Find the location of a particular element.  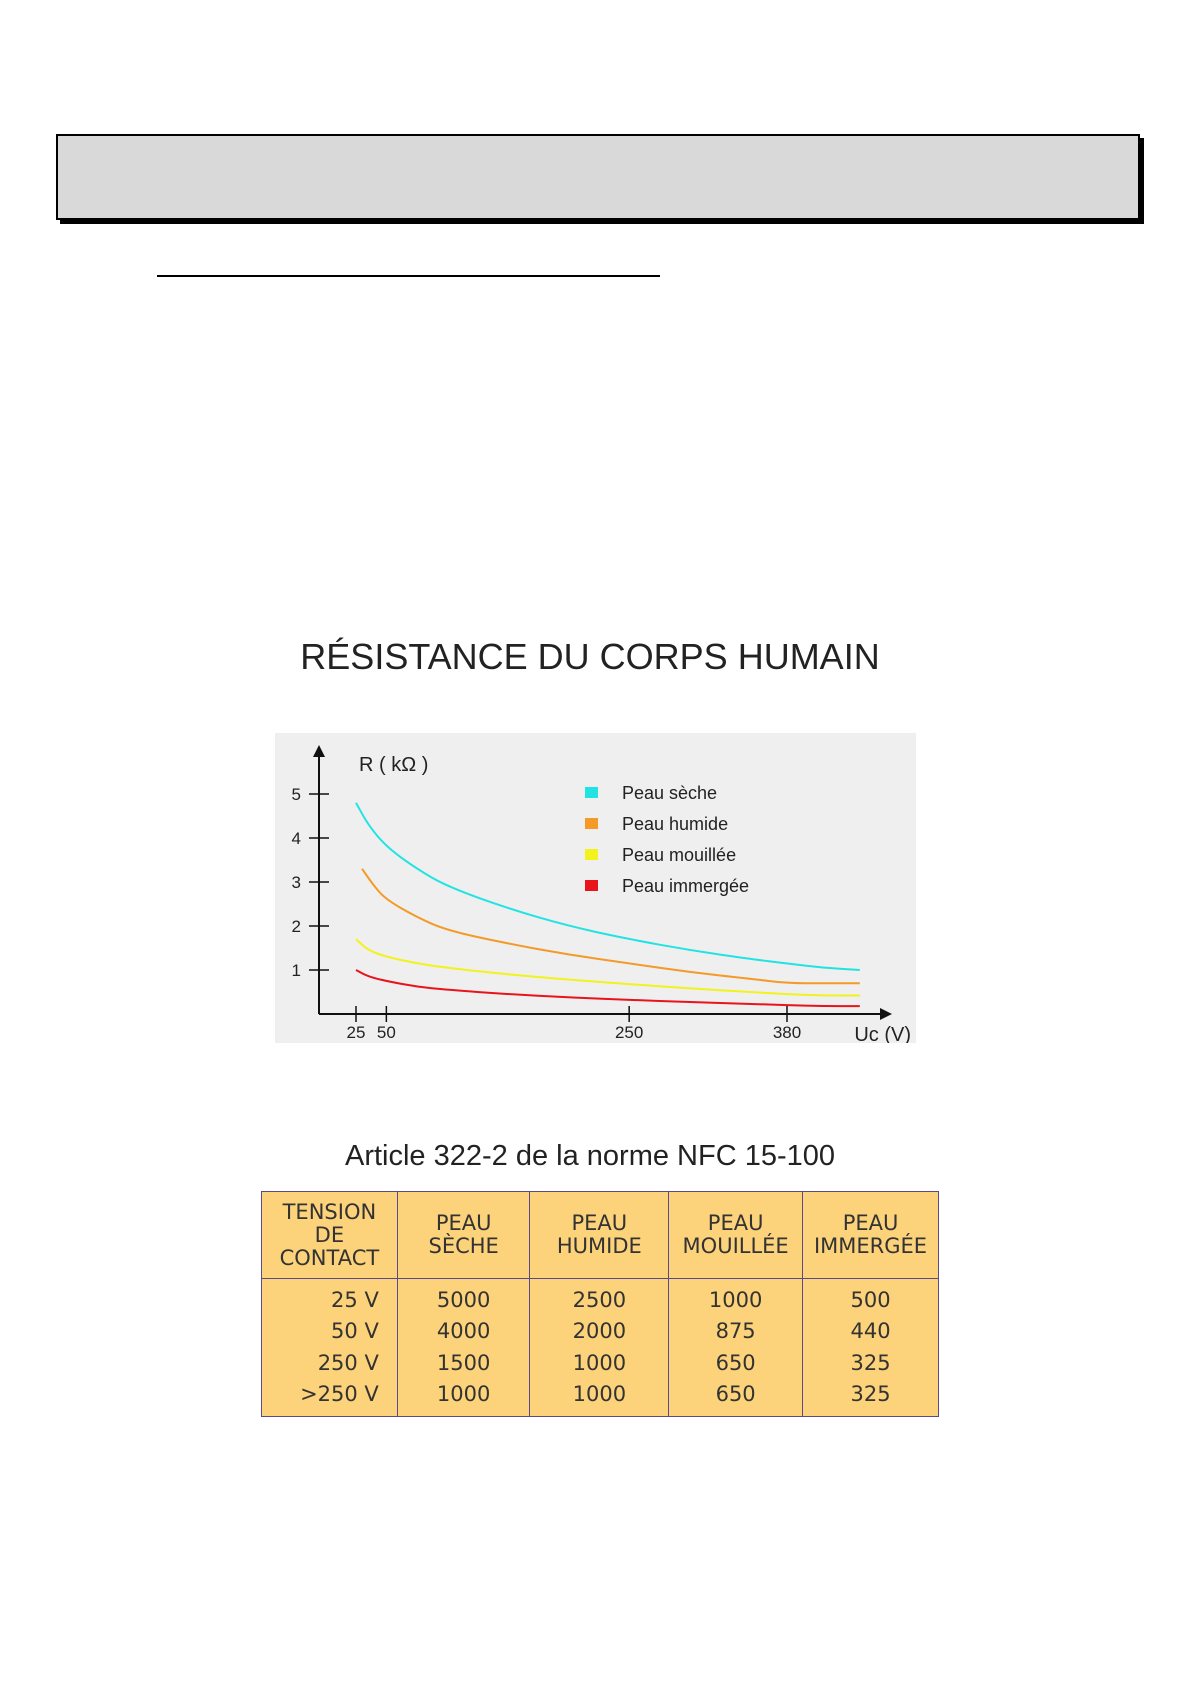

header-box is located at coordinates (598, 177).